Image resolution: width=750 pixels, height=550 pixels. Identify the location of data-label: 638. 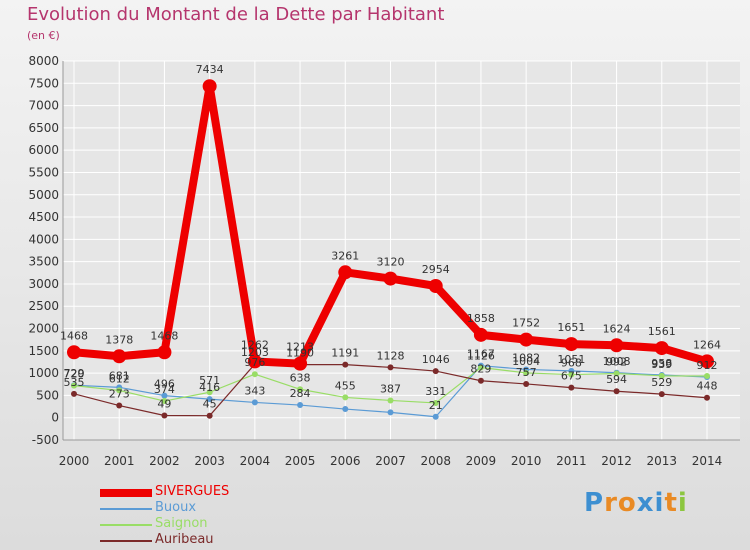
(300, 377).